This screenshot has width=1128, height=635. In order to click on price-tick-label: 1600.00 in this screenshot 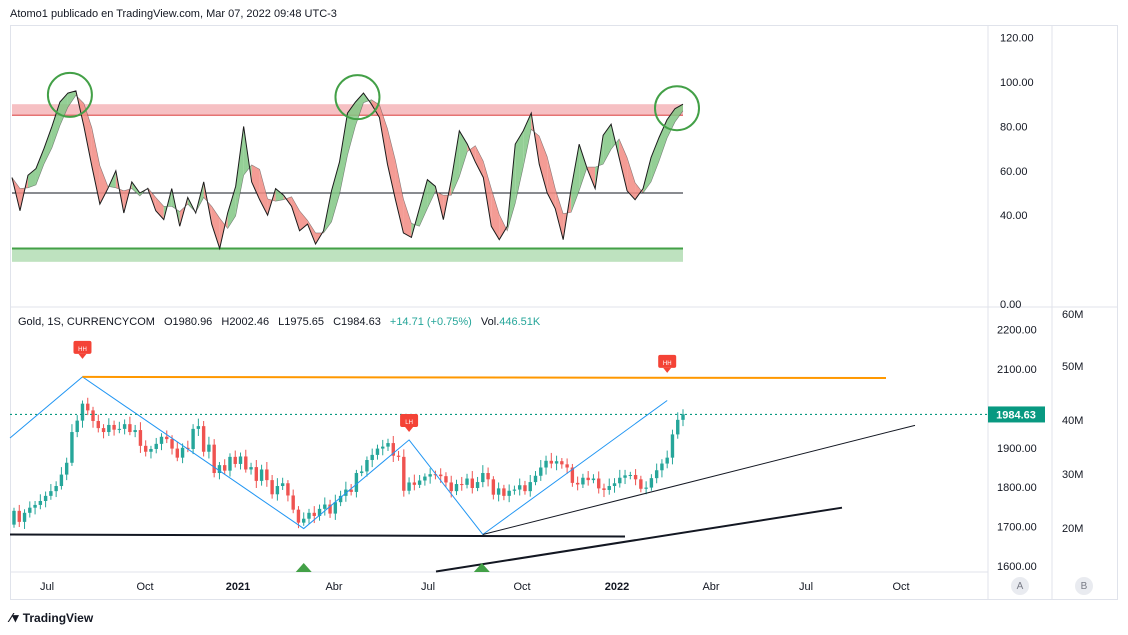, I will do `click(1017, 567)`.